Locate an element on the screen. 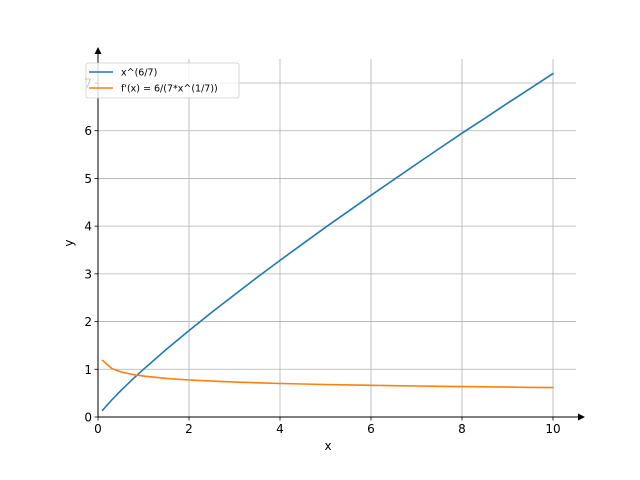 The height and width of the screenshot is (480, 640). y-tick-label-6: 6 is located at coordinates (88, 131).